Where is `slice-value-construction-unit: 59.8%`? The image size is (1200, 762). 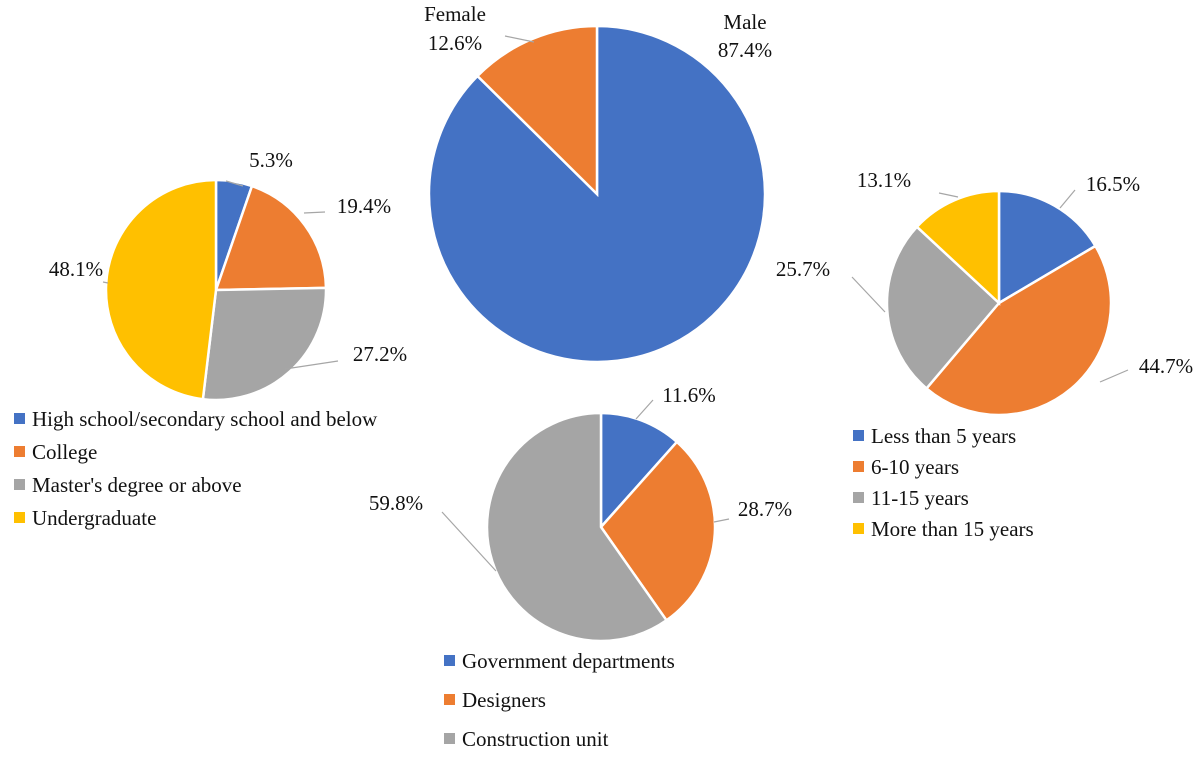
slice-value-construction-unit: 59.8% is located at coordinates (396, 503).